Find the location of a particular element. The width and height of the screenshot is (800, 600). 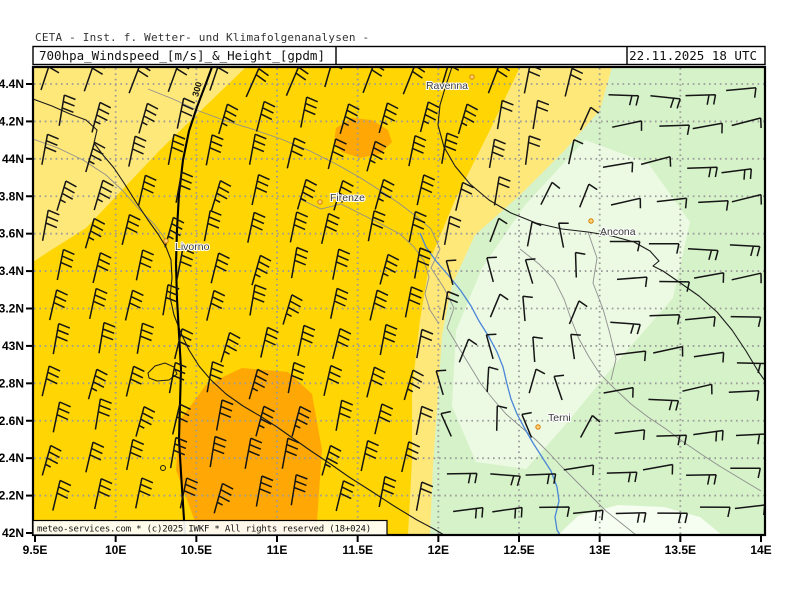

y-tick-label: 43.6N is located at coordinates (12, 234).